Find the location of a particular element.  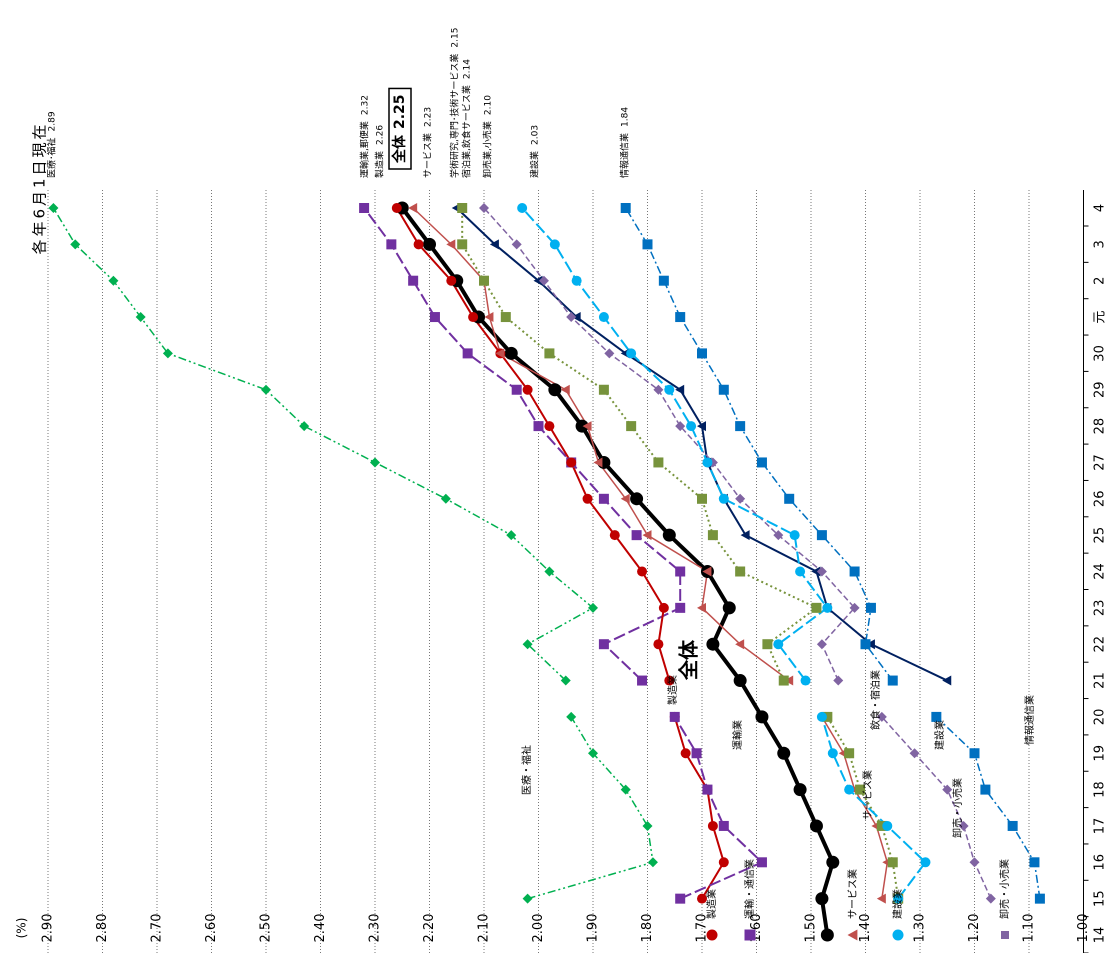

y-tick-label: 2.80 is located at coordinates (102, 928).